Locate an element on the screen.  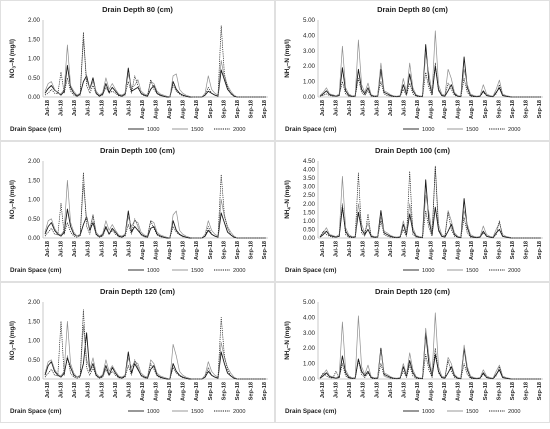
y-tick-label: 0.50 is located at coordinates (34, 360).